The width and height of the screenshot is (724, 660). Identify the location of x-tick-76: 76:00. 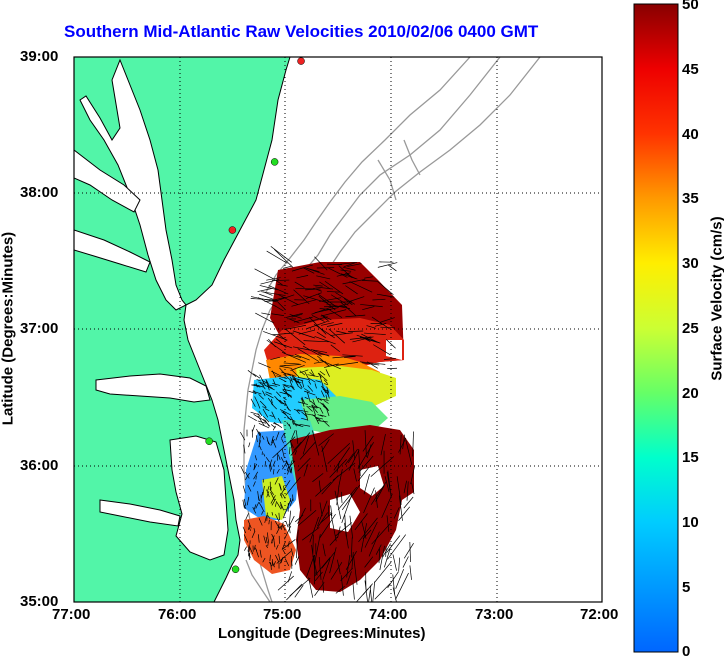
(177, 614).